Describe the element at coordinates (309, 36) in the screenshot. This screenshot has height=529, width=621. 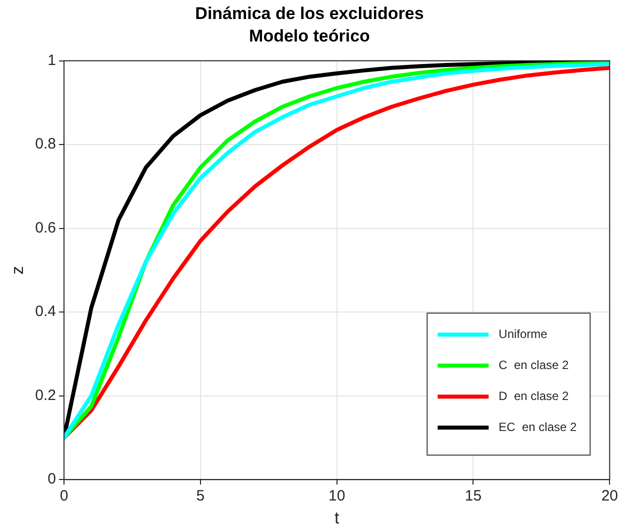
I see `chart-subtitle: Modelo teórico` at that location.